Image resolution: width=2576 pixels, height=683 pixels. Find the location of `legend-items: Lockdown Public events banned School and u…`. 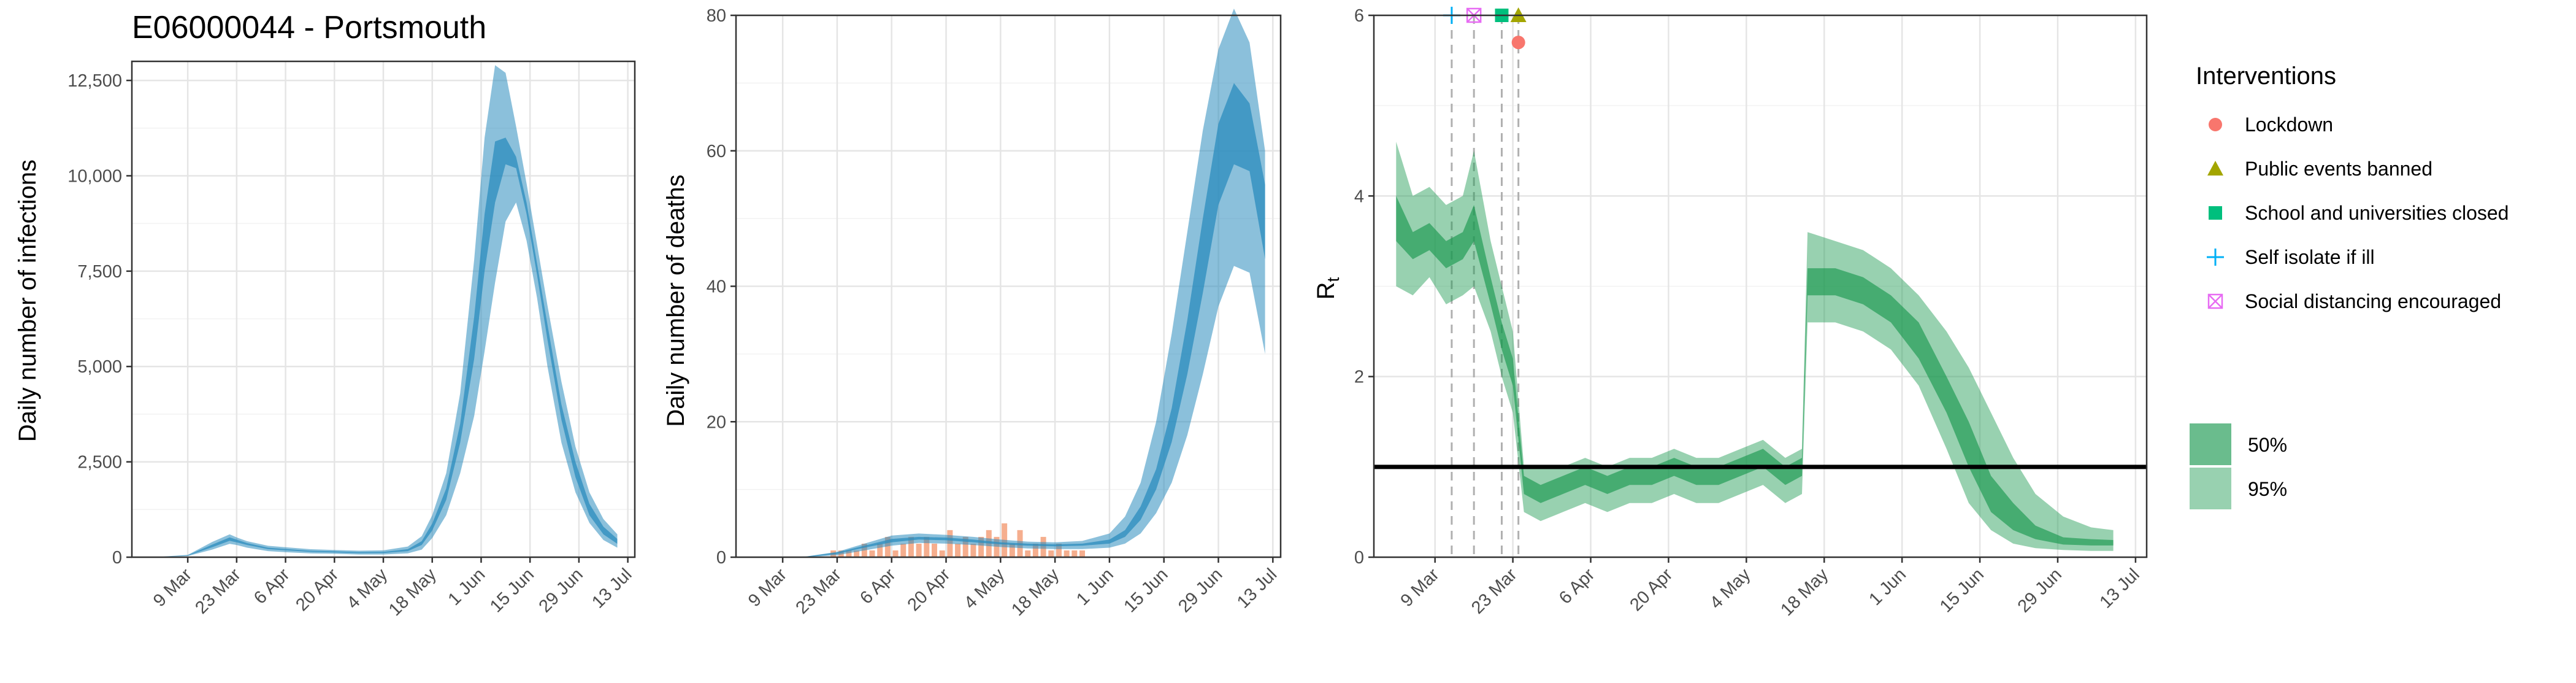

legend-items: Lockdown Public events banned School and u… is located at coordinates (2358, 213).